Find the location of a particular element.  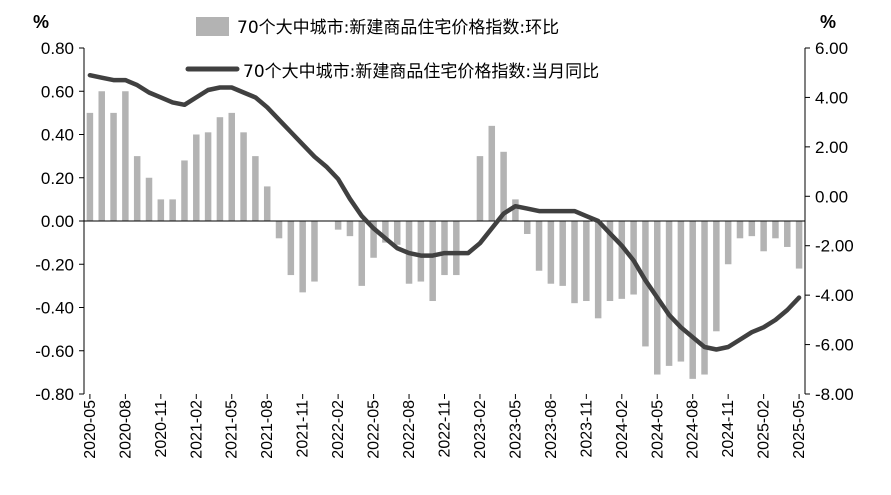

x-tick-label: 2023-11 is located at coordinates (586, 429).